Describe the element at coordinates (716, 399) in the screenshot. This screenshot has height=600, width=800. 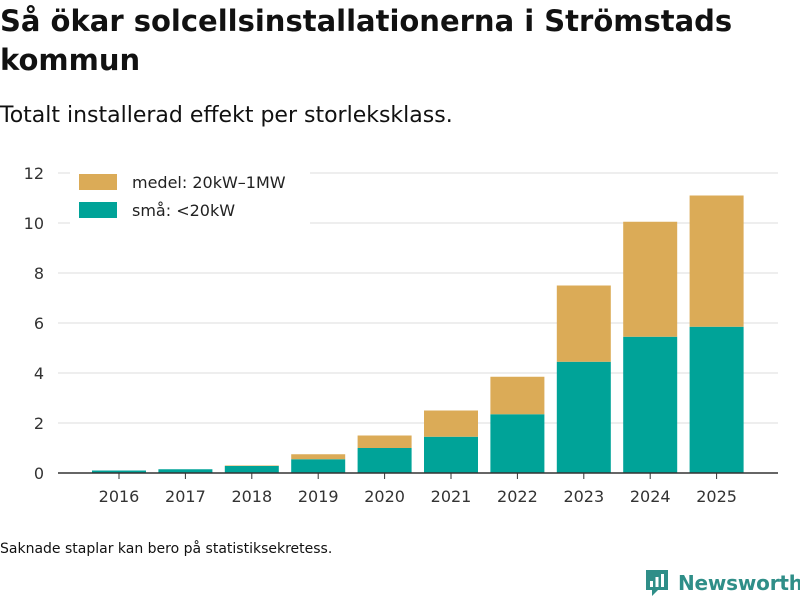
I see `bar-small-2025` at that location.